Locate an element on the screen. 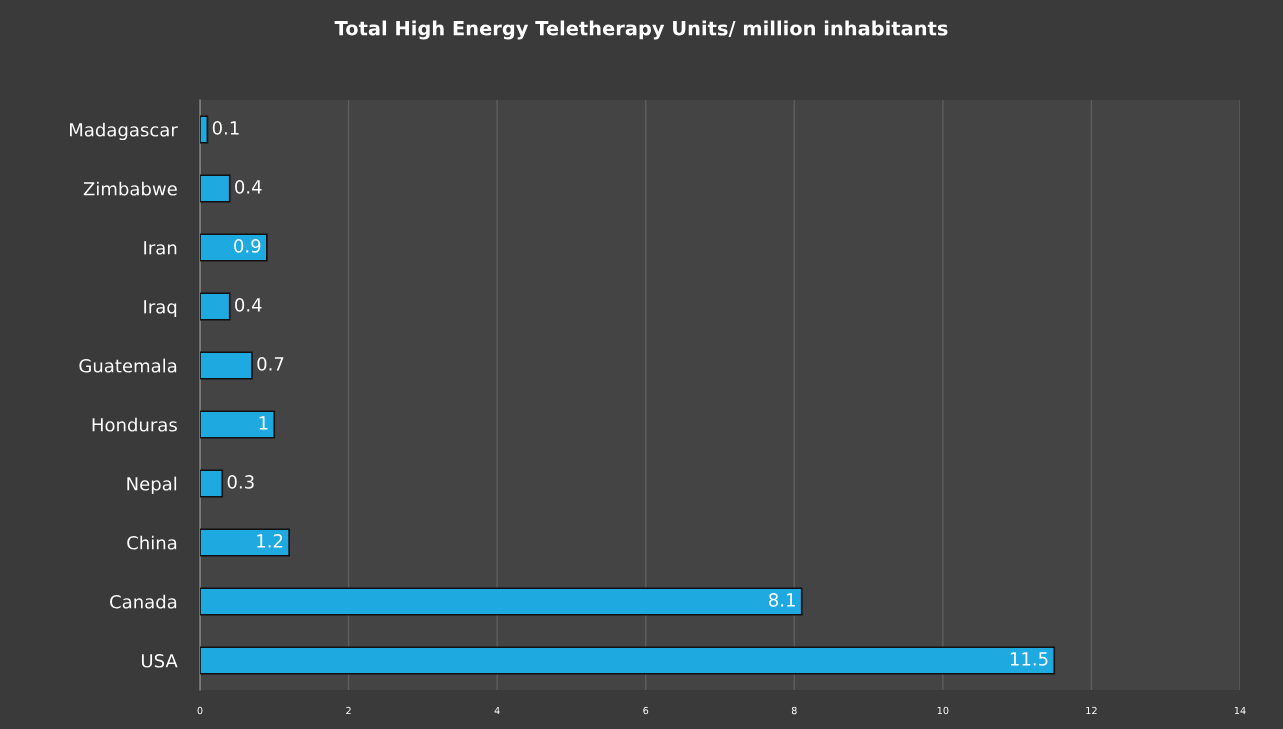 The width and height of the screenshot is (1283, 729). x-tick-label: 12 is located at coordinates (1091, 710).